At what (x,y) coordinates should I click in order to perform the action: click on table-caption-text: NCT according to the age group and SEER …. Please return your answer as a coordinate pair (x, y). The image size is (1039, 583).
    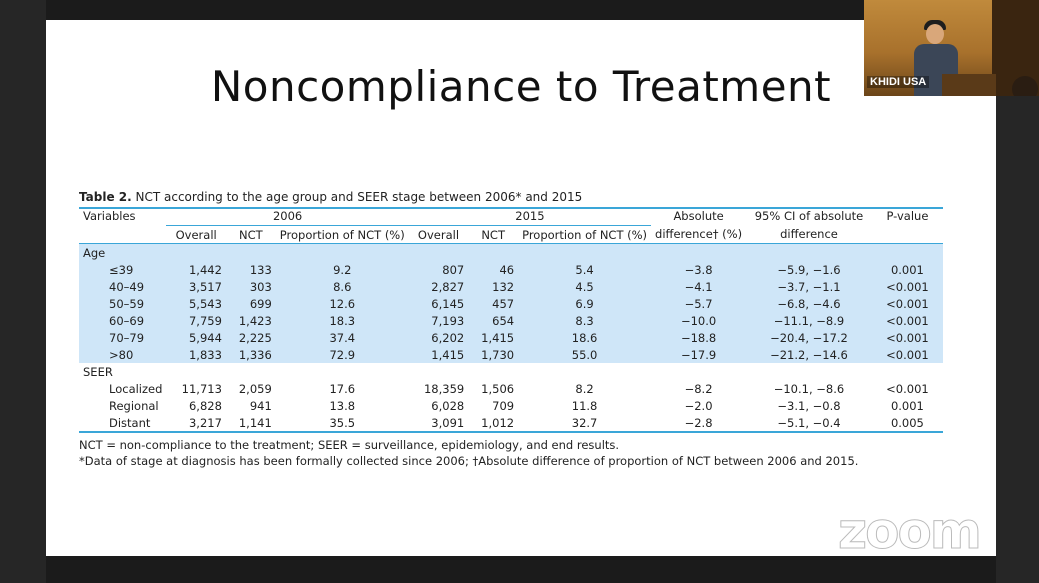
    Looking at the image, I should click on (359, 197).